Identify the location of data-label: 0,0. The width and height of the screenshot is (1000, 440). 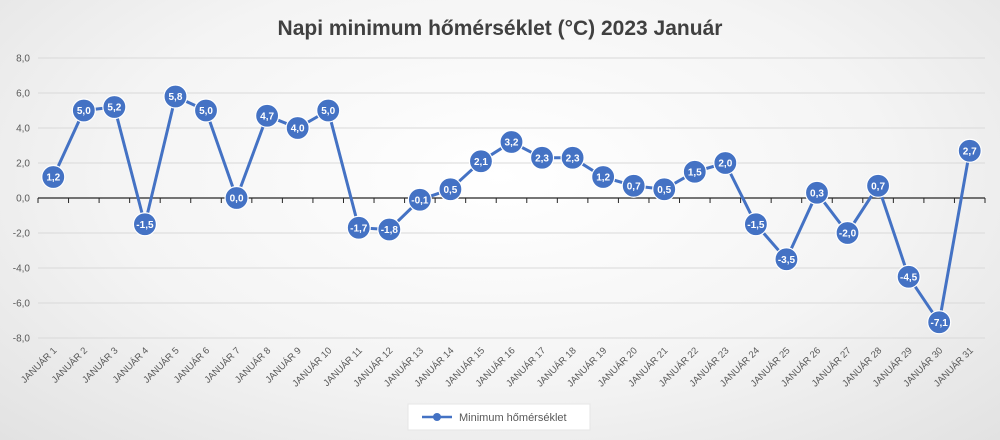
(237, 199).